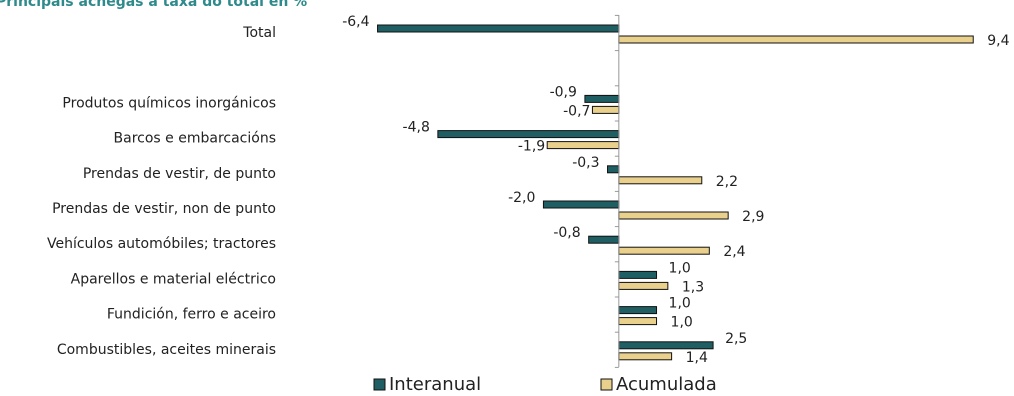  Describe the element at coordinates (576, 111) in the screenshot. I see `value-label: -0,7` at that location.